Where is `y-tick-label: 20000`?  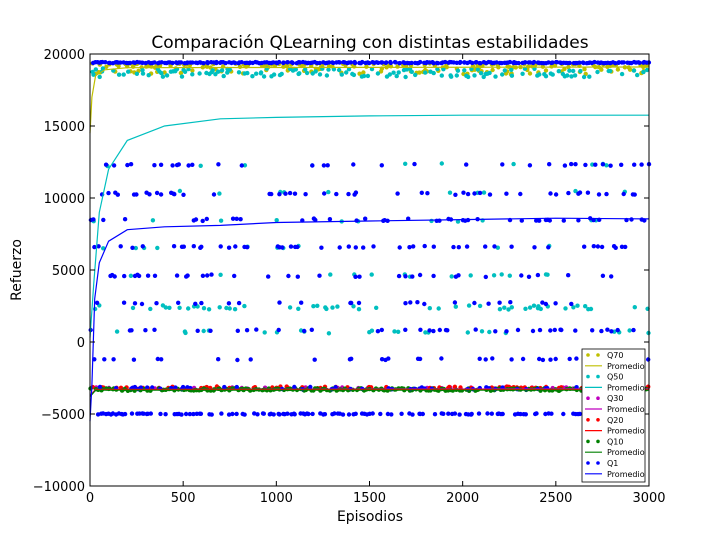 y-tick-label: 20000 is located at coordinates (64, 55).